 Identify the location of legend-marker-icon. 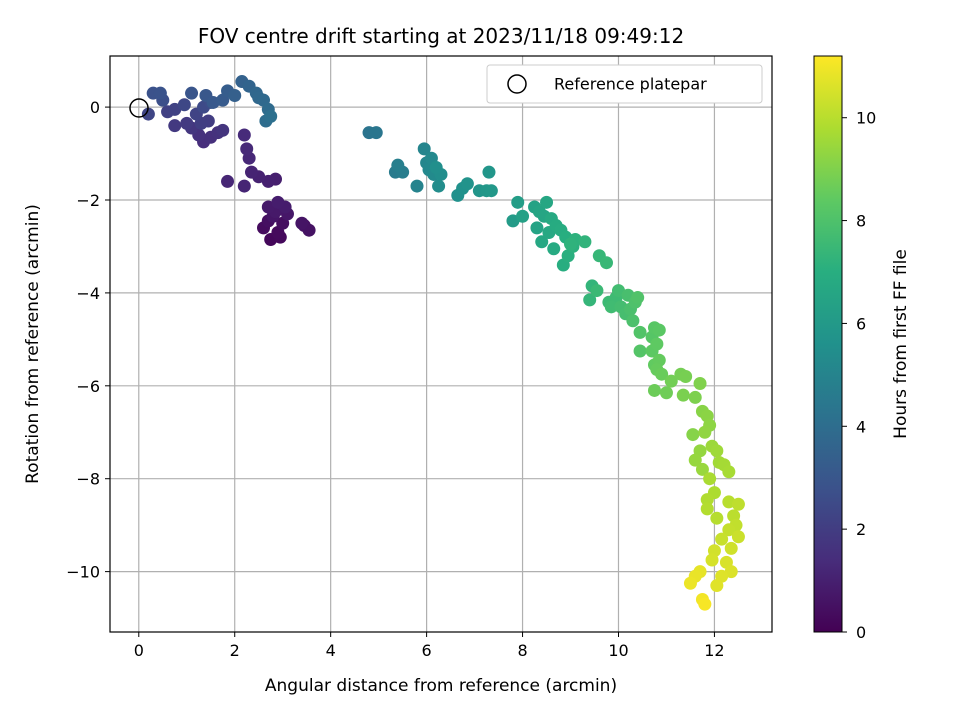
(517, 84).